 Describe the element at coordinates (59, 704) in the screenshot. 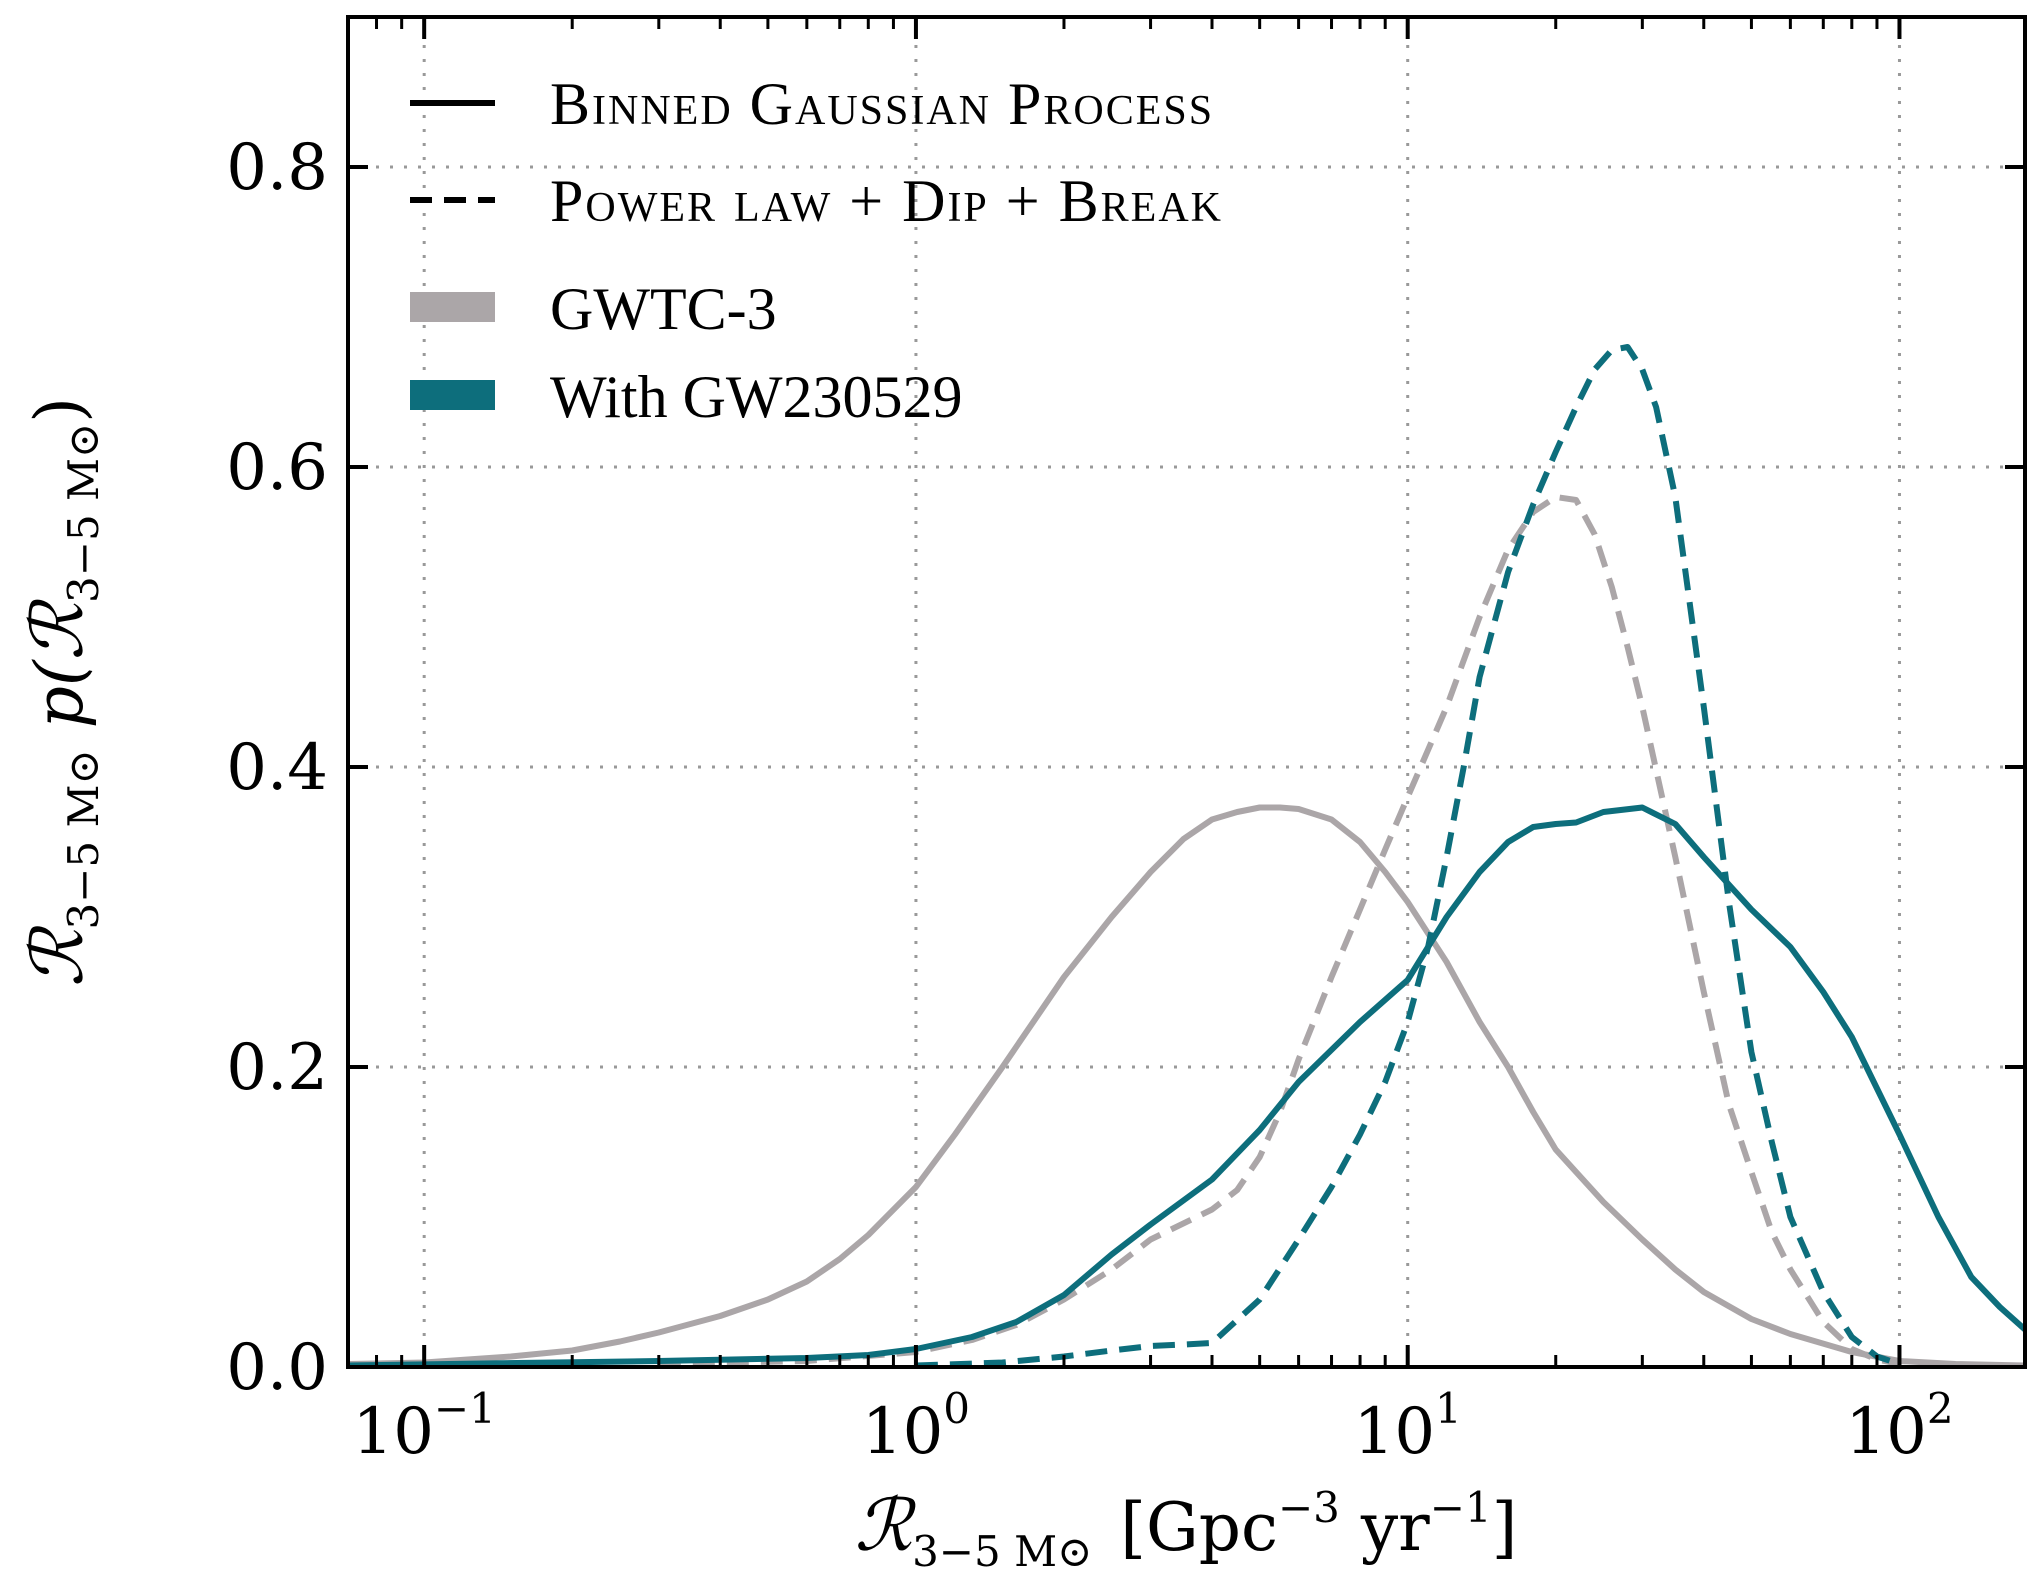

I see `y-label-func: p(` at that location.